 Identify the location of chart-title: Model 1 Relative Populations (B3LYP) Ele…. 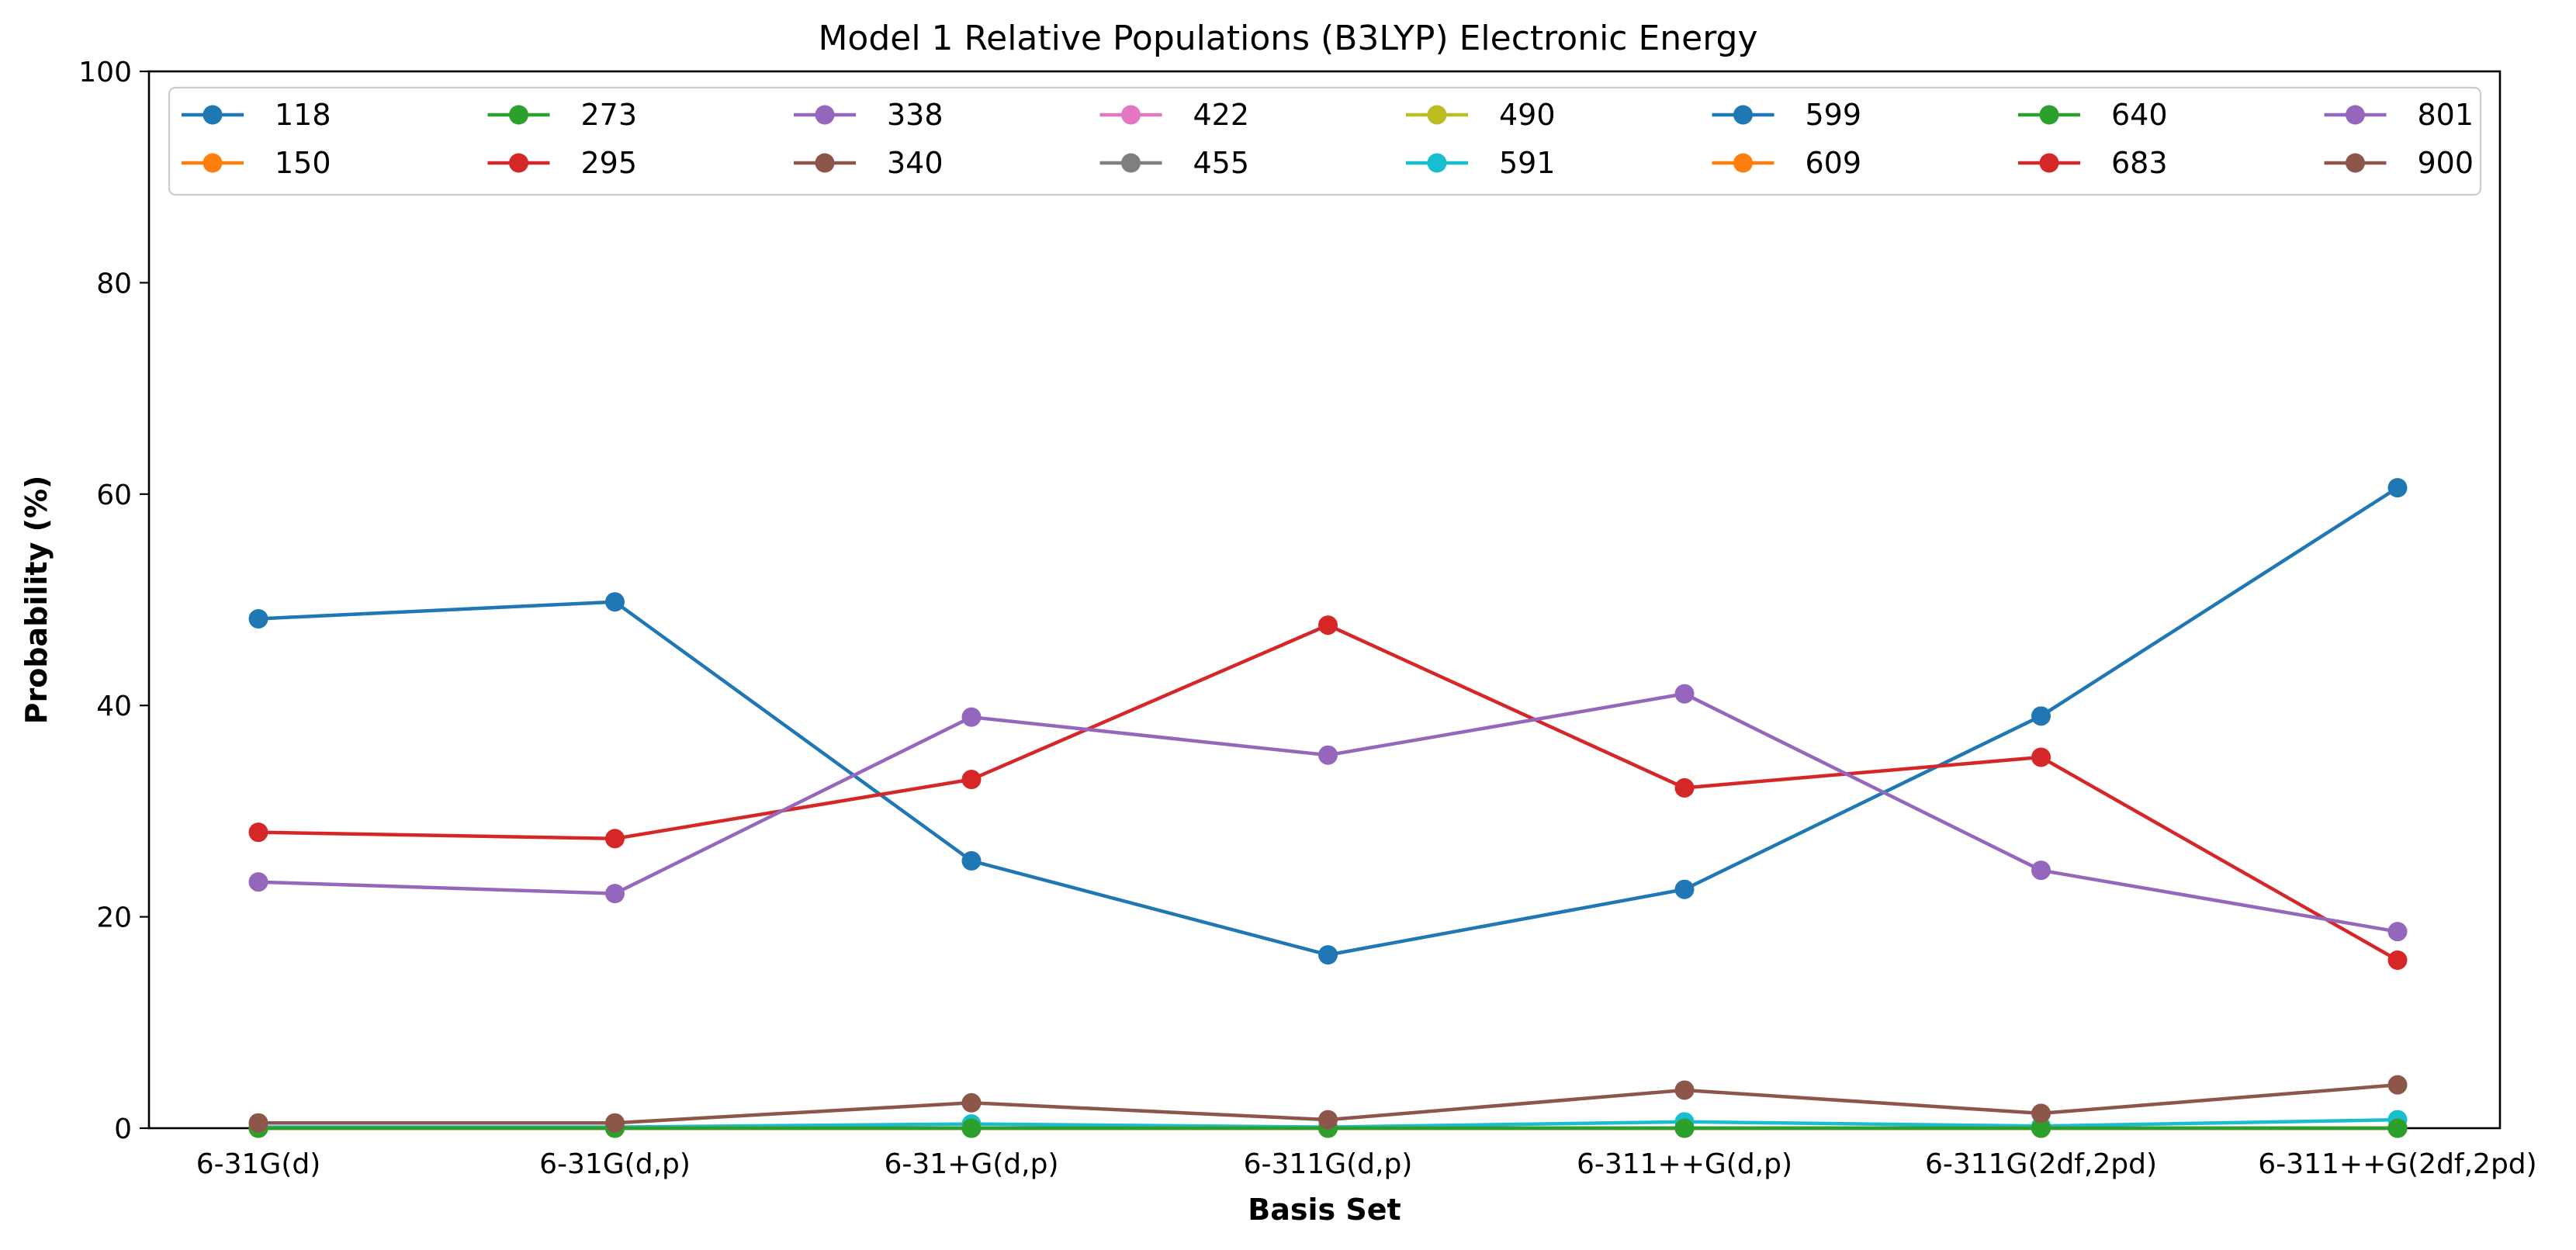
(1287, 38).